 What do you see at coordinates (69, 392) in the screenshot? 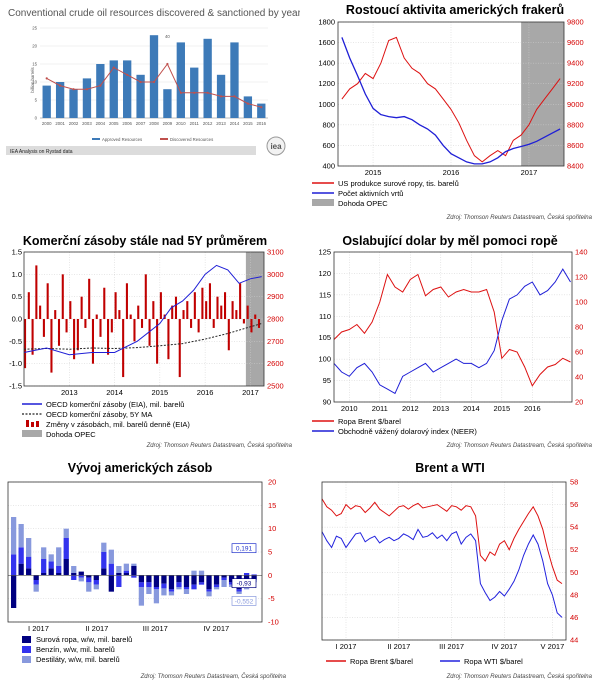
I see `zasoby-x-tick: 2013` at bounding box center [69, 392].